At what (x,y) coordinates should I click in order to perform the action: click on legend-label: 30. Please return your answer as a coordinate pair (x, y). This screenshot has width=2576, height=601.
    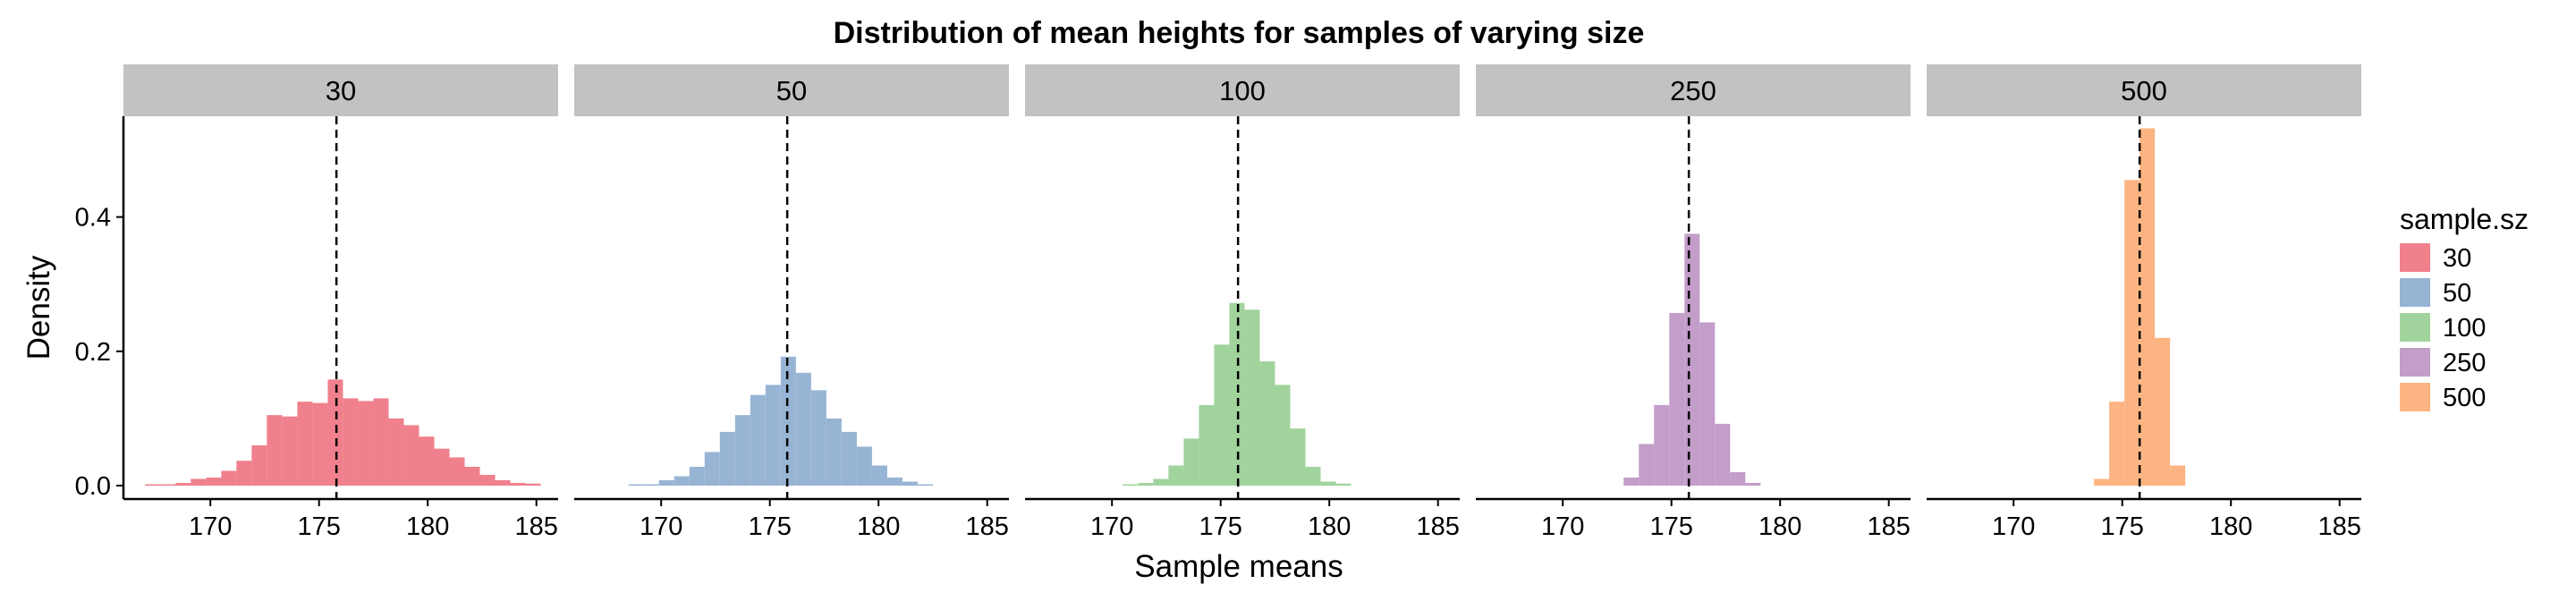
    Looking at the image, I should click on (2457, 258).